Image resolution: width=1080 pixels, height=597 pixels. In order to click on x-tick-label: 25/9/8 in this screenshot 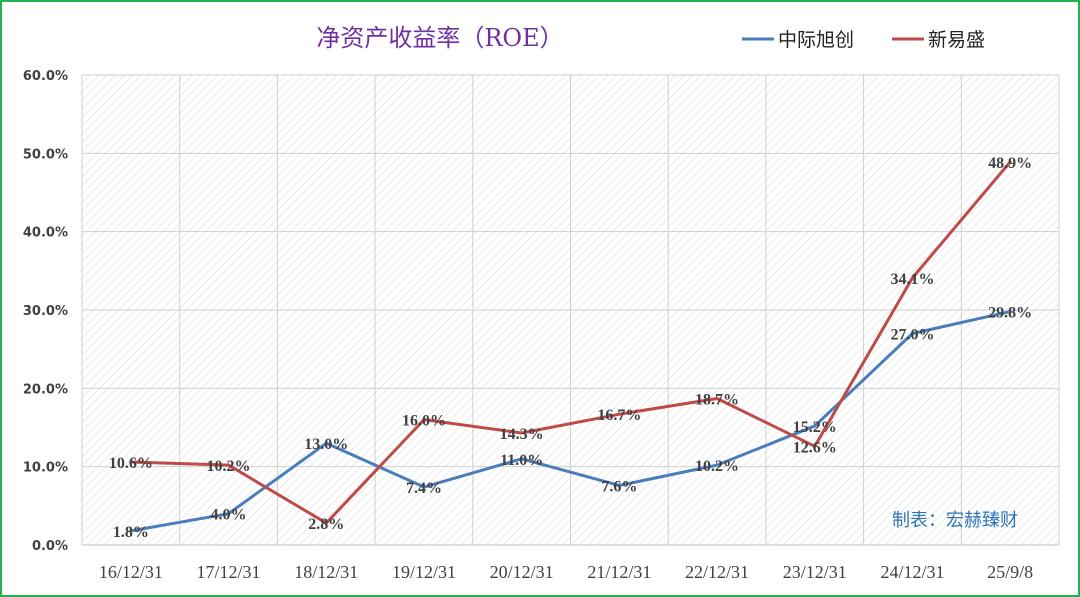, I will do `click(1010, 572)`.